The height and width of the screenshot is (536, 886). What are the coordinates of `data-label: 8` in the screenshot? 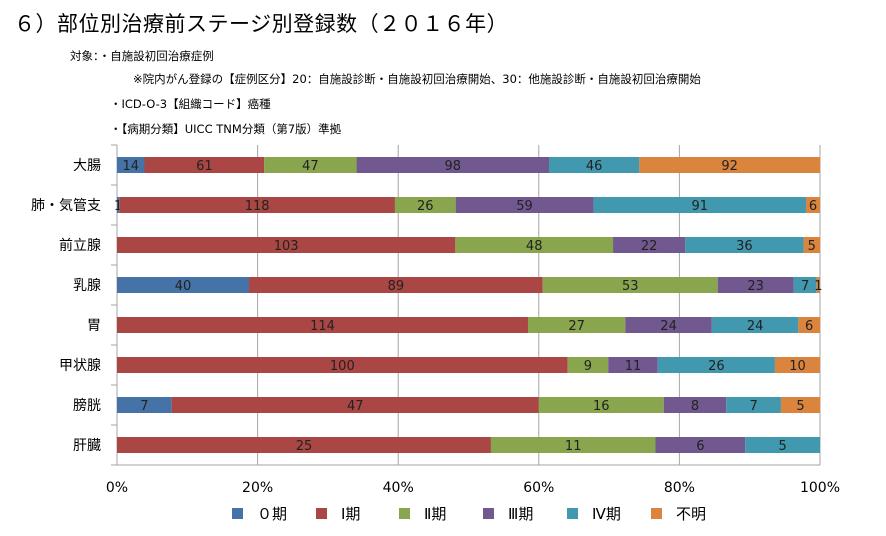 It's located at (695, 406).